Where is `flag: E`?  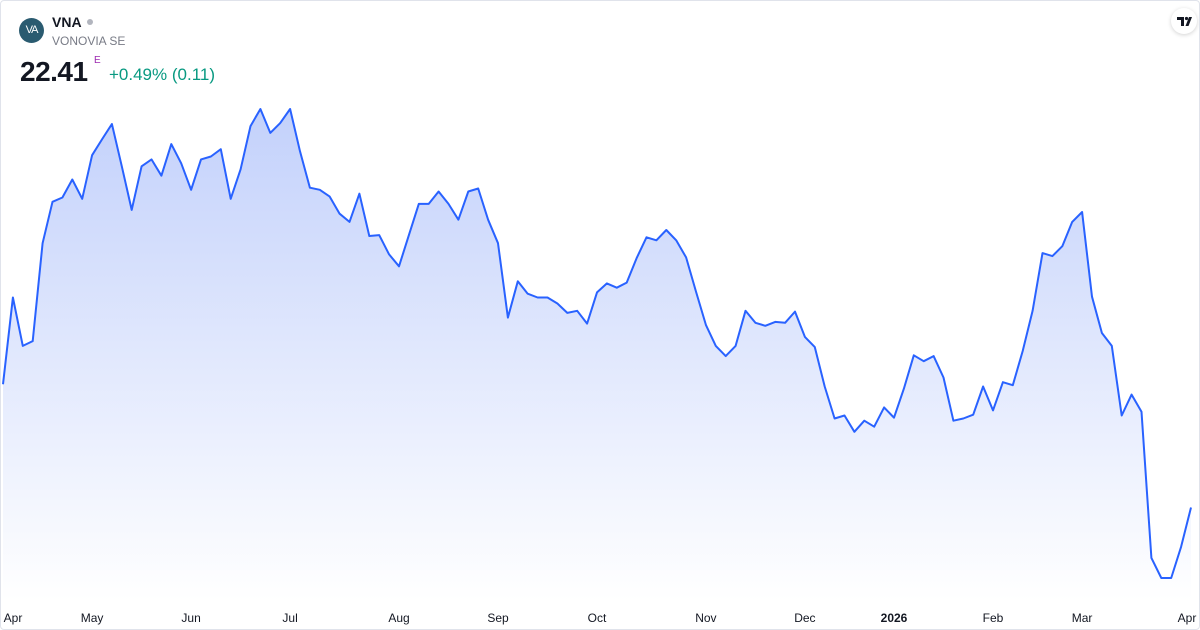 flag: E is located at coordinates (97, 60).